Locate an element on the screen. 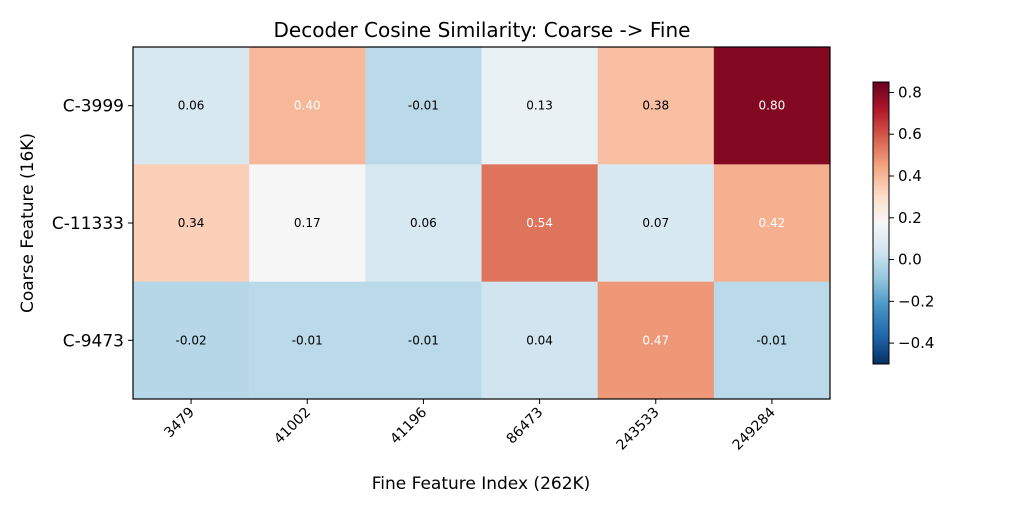  colorbar-tick-label: −0.4 is located at coordinates (916, 343).